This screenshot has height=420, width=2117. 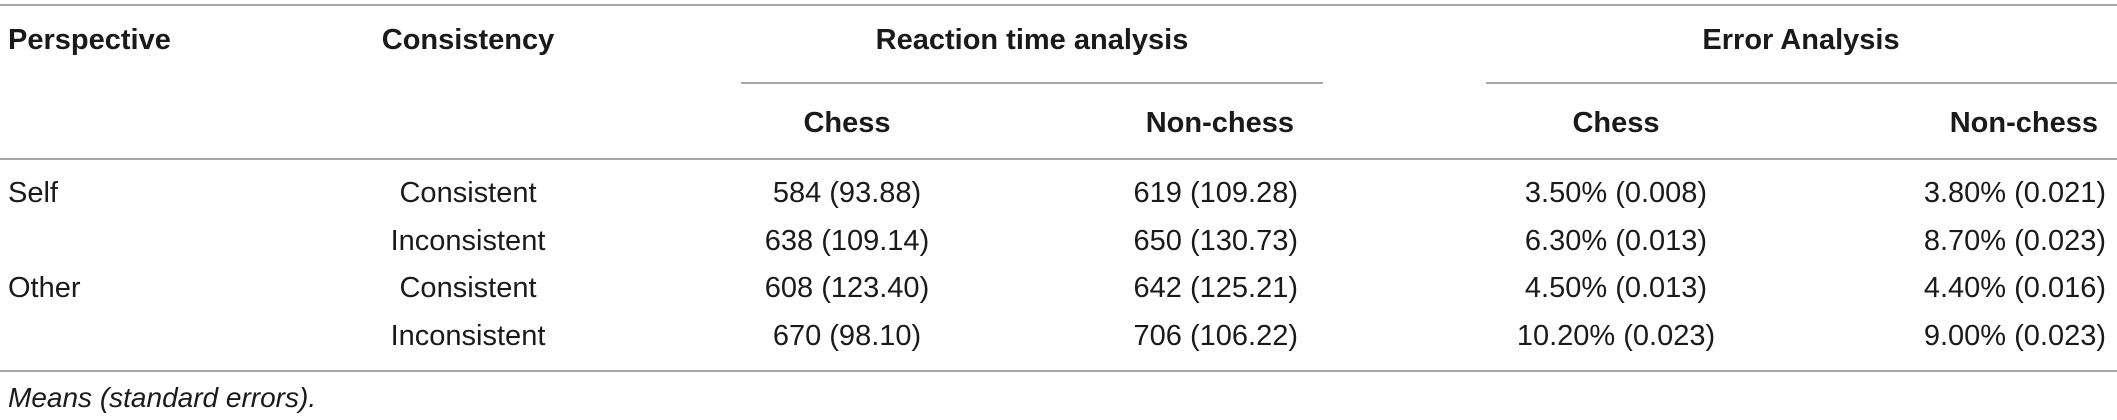 I want to click on table-row-2-err-chess: 4.50% (0.013), so click(x=1616, y=288).